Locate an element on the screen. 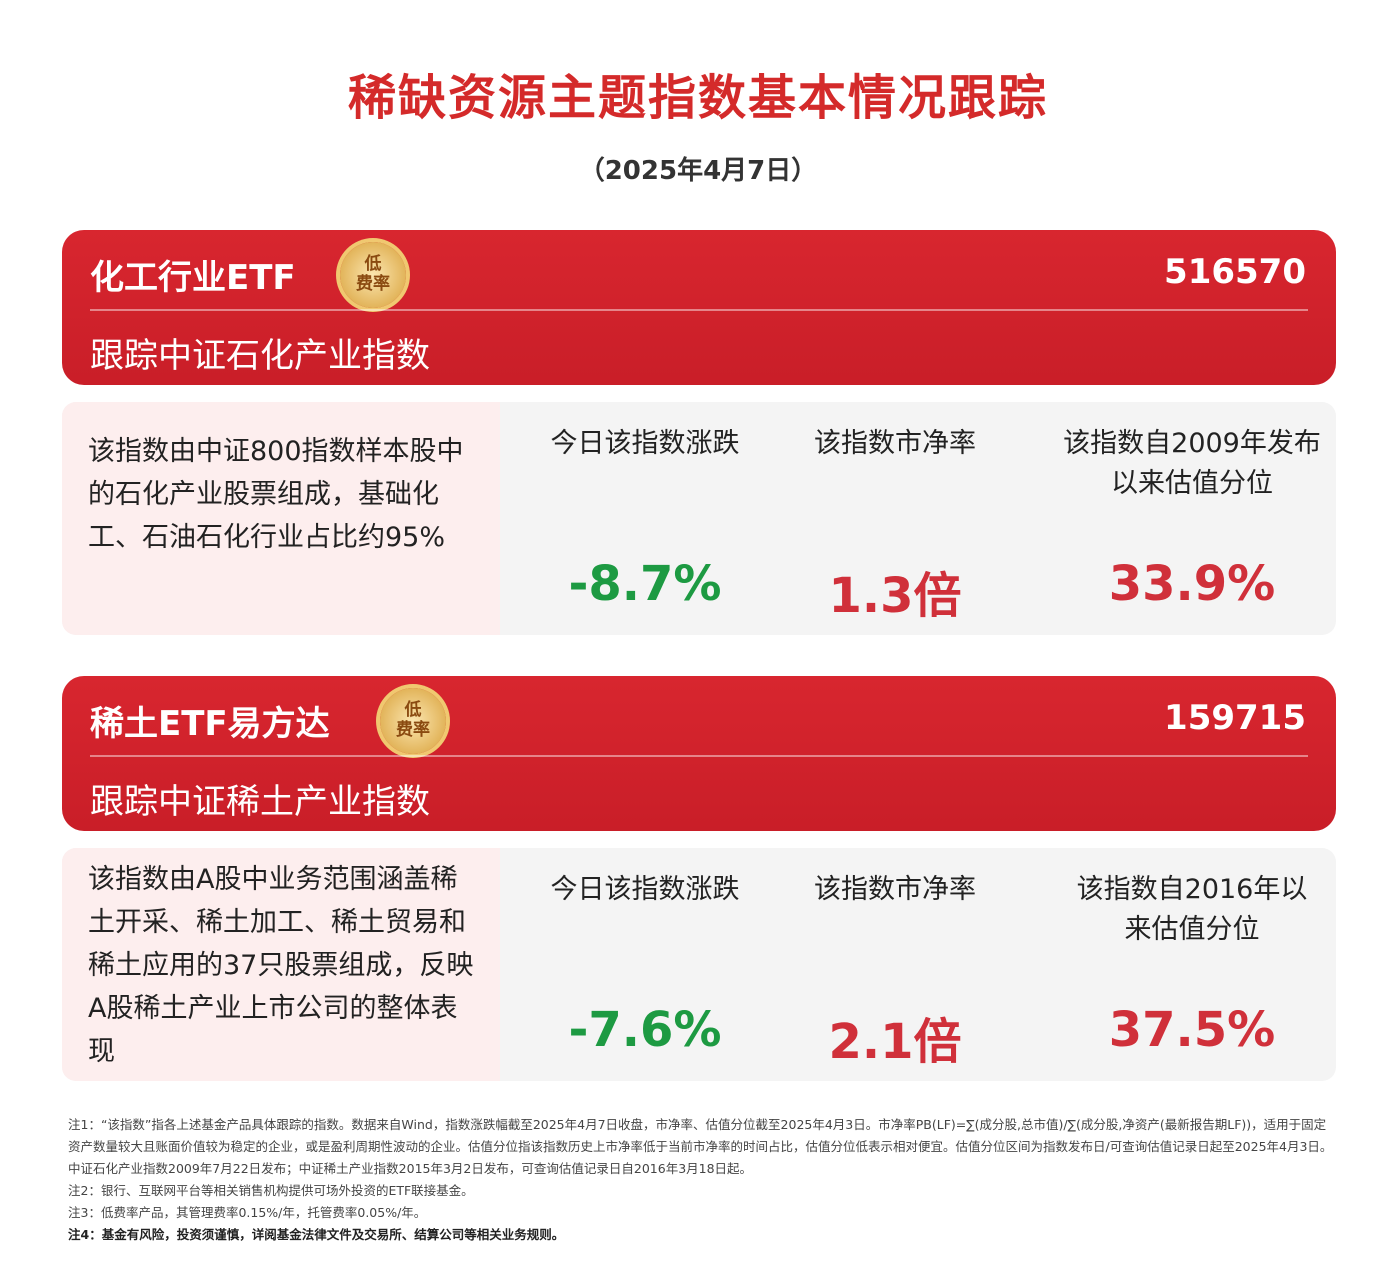 Image resolution: width=1396 pixels, height=1279 pixels. tracked-index: 跟踪中证石化产业指数 is located at coordinates (260, 356).